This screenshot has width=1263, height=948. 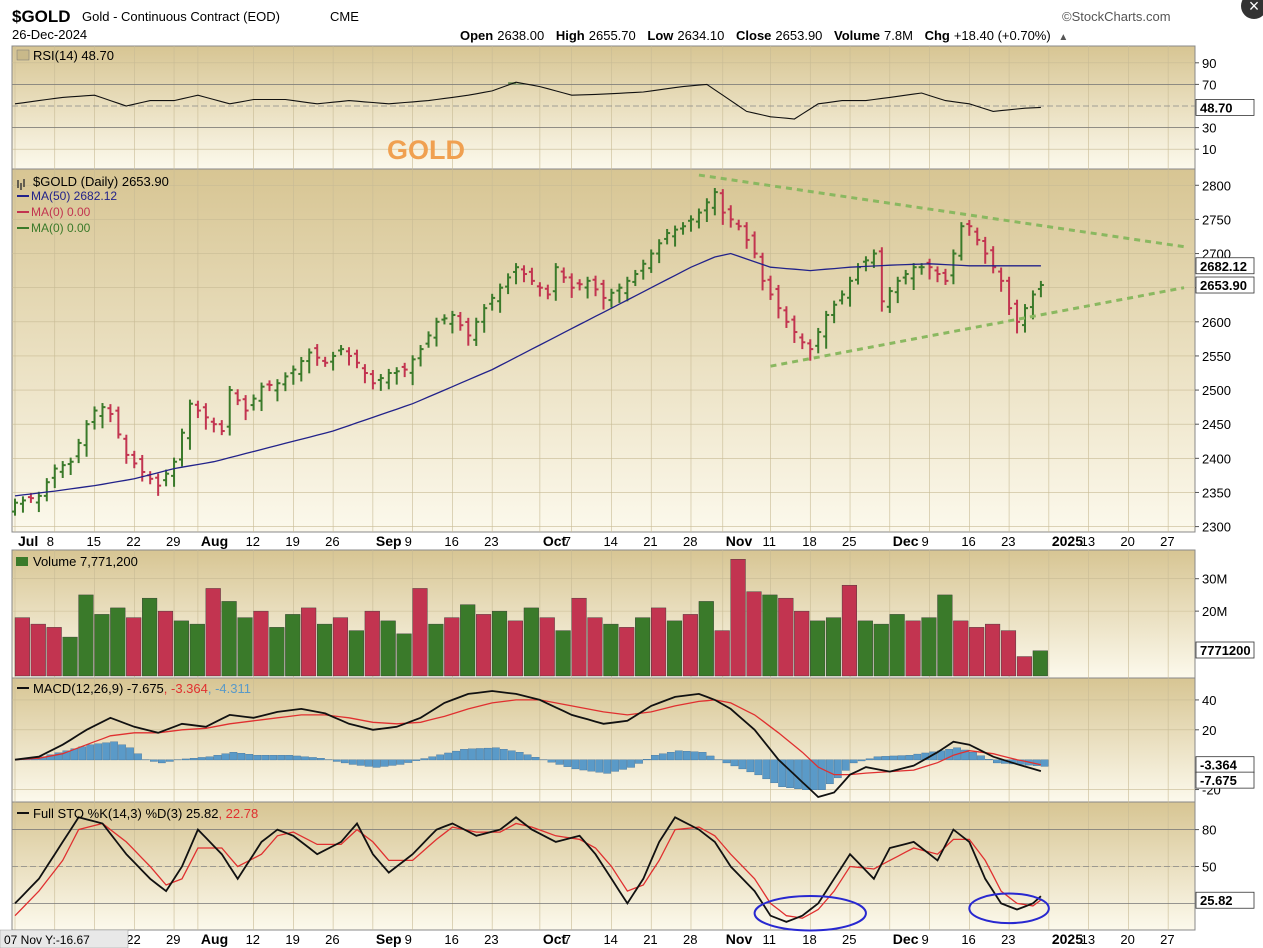 I want to click on volume-value-tag: 7771200, so click(x=1225, y=650).